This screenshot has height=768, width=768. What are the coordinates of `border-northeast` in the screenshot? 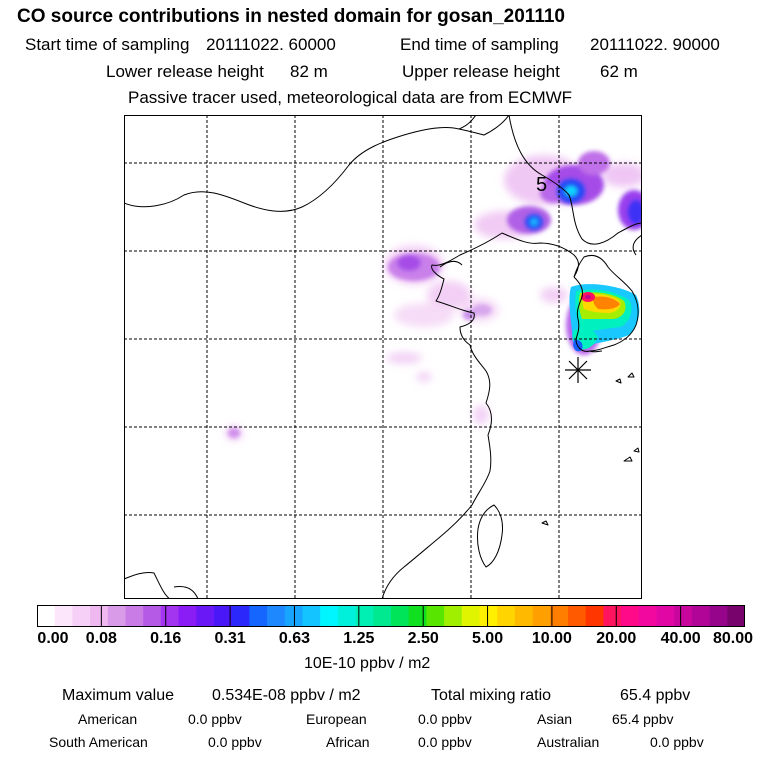 It's located at (575, 180).